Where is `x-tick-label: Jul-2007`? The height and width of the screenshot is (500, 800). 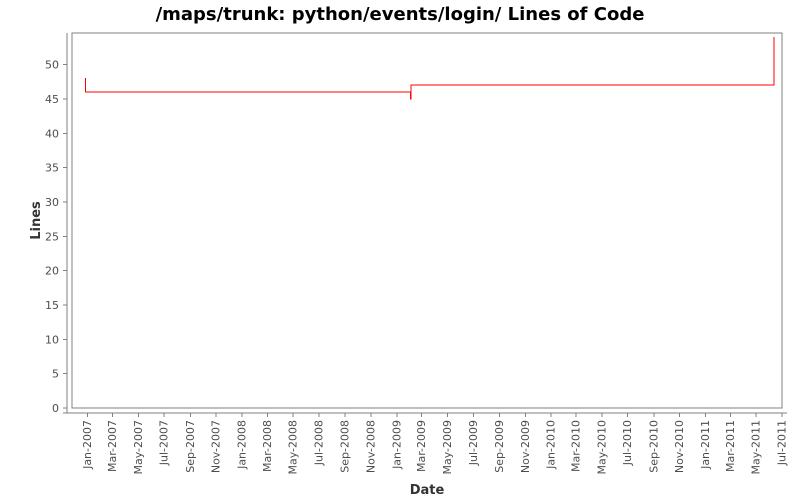
x-tick-label: Jul-2007 is located at coordinates (164, 443).